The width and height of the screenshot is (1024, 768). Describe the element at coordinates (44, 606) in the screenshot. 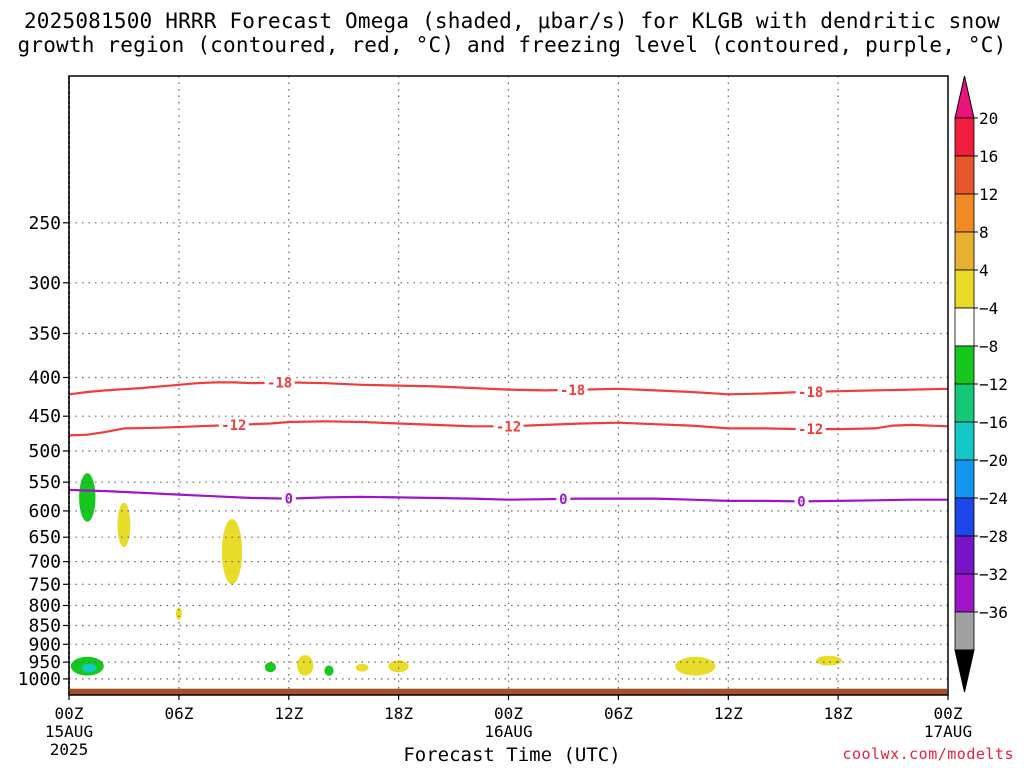

I see `y-tick-label-800: 800` at that location.